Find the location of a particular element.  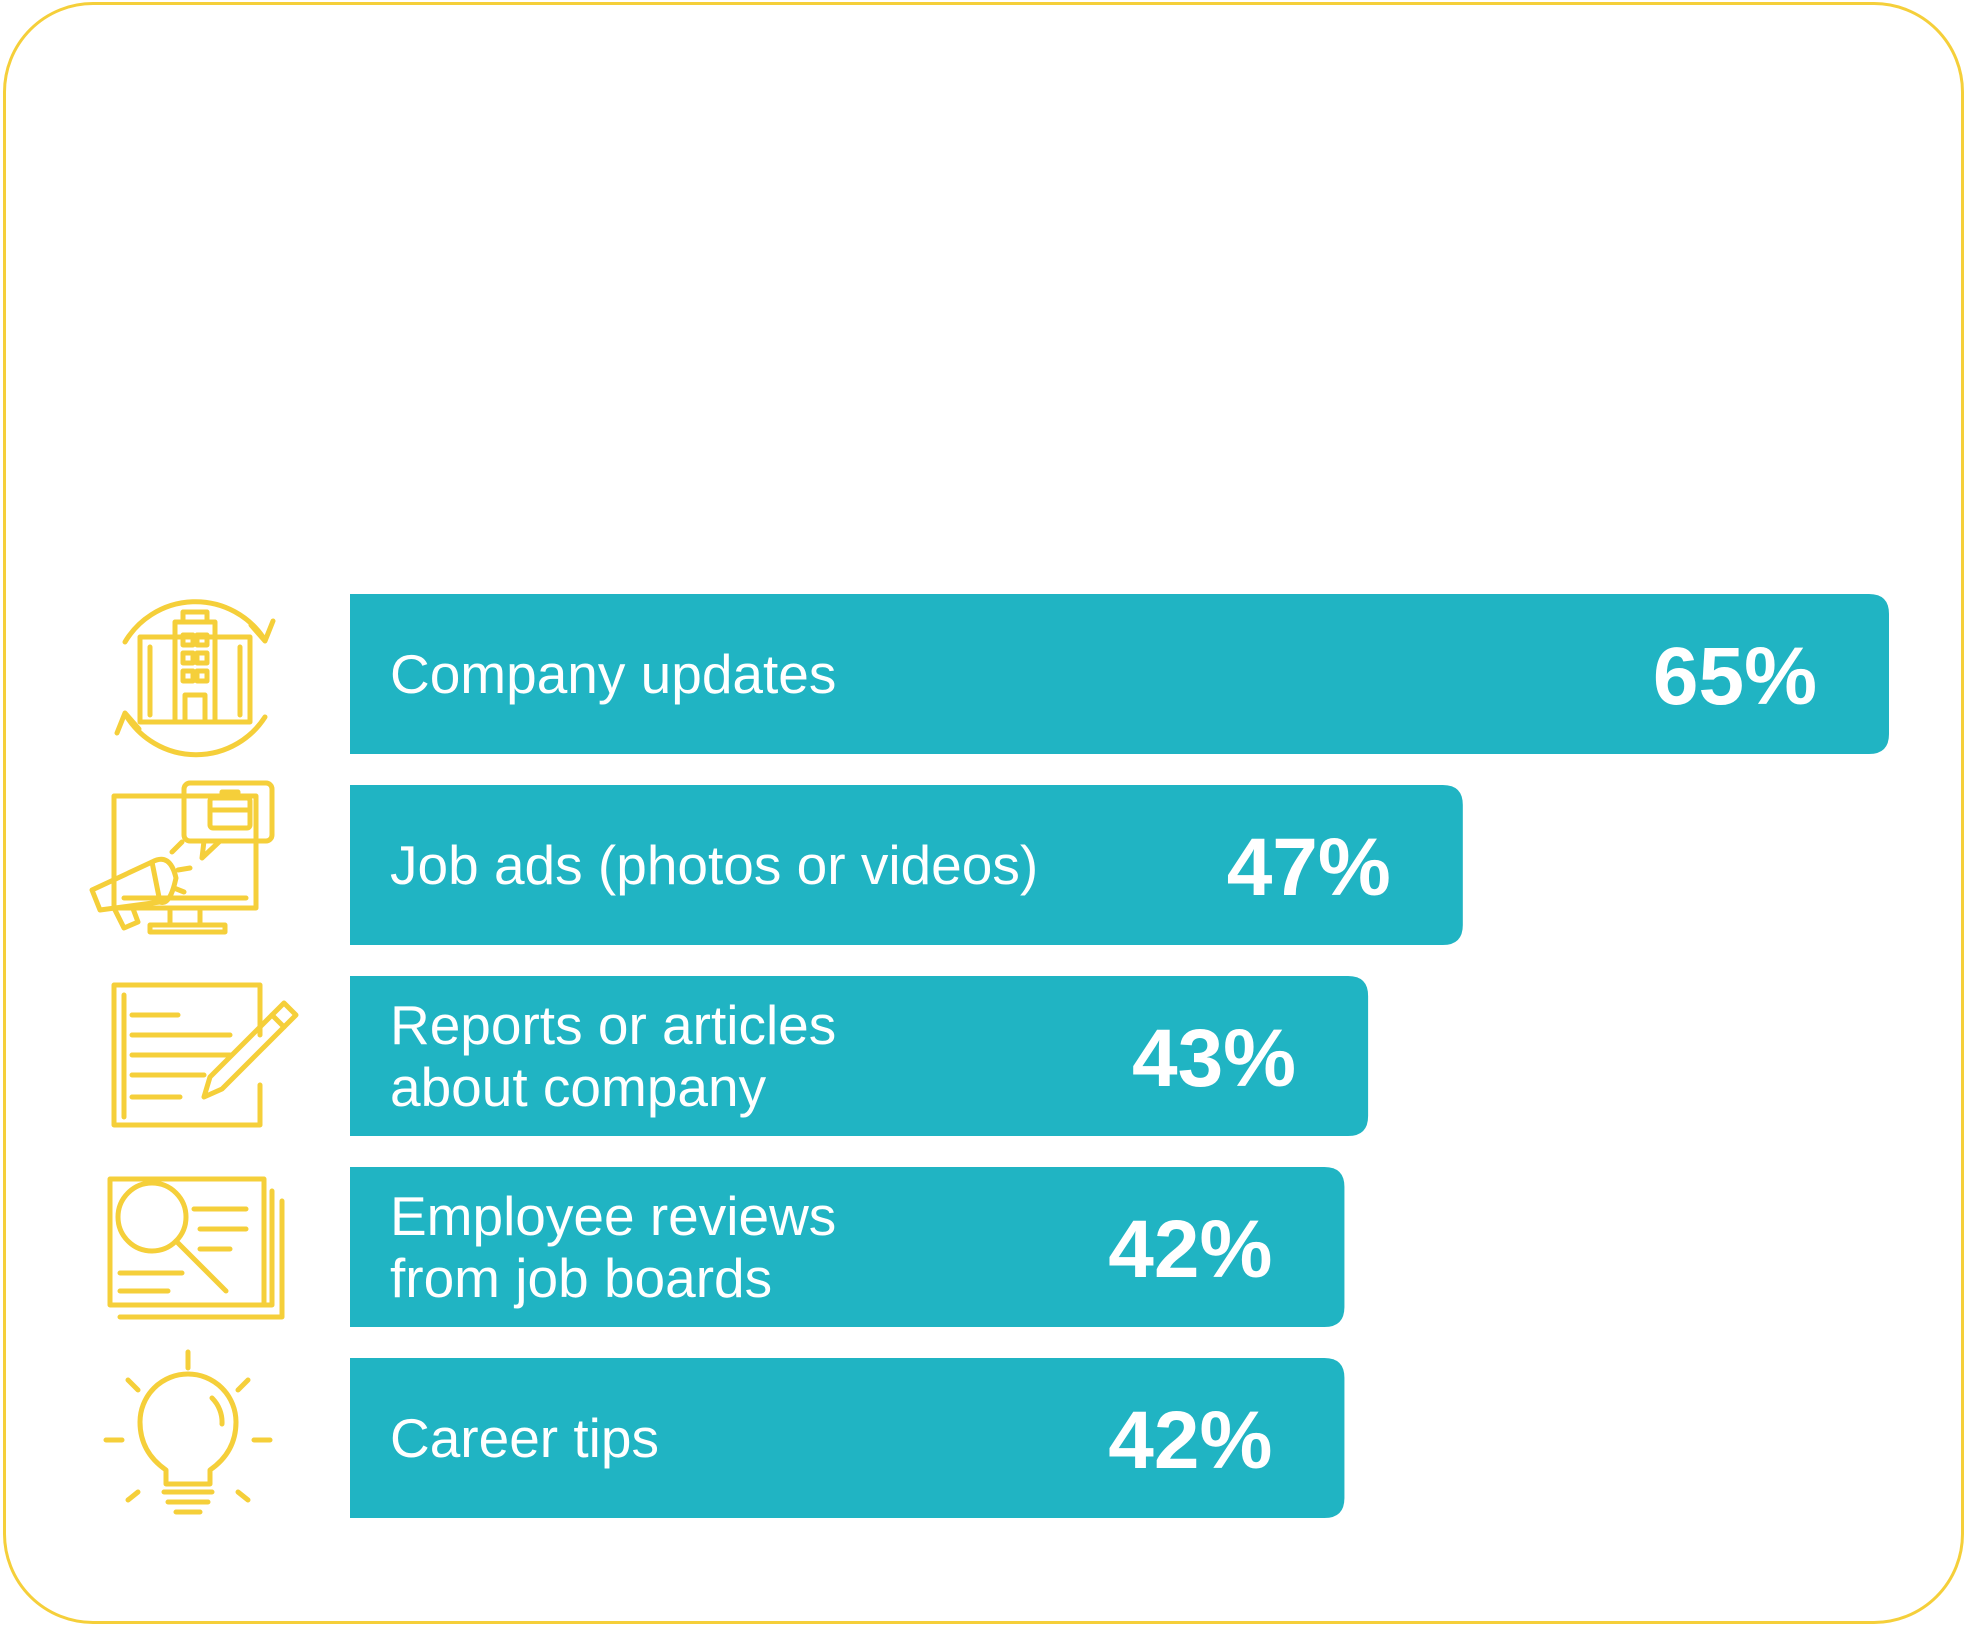

bar-label-line: Company updates is located at coordinates (613, 674).